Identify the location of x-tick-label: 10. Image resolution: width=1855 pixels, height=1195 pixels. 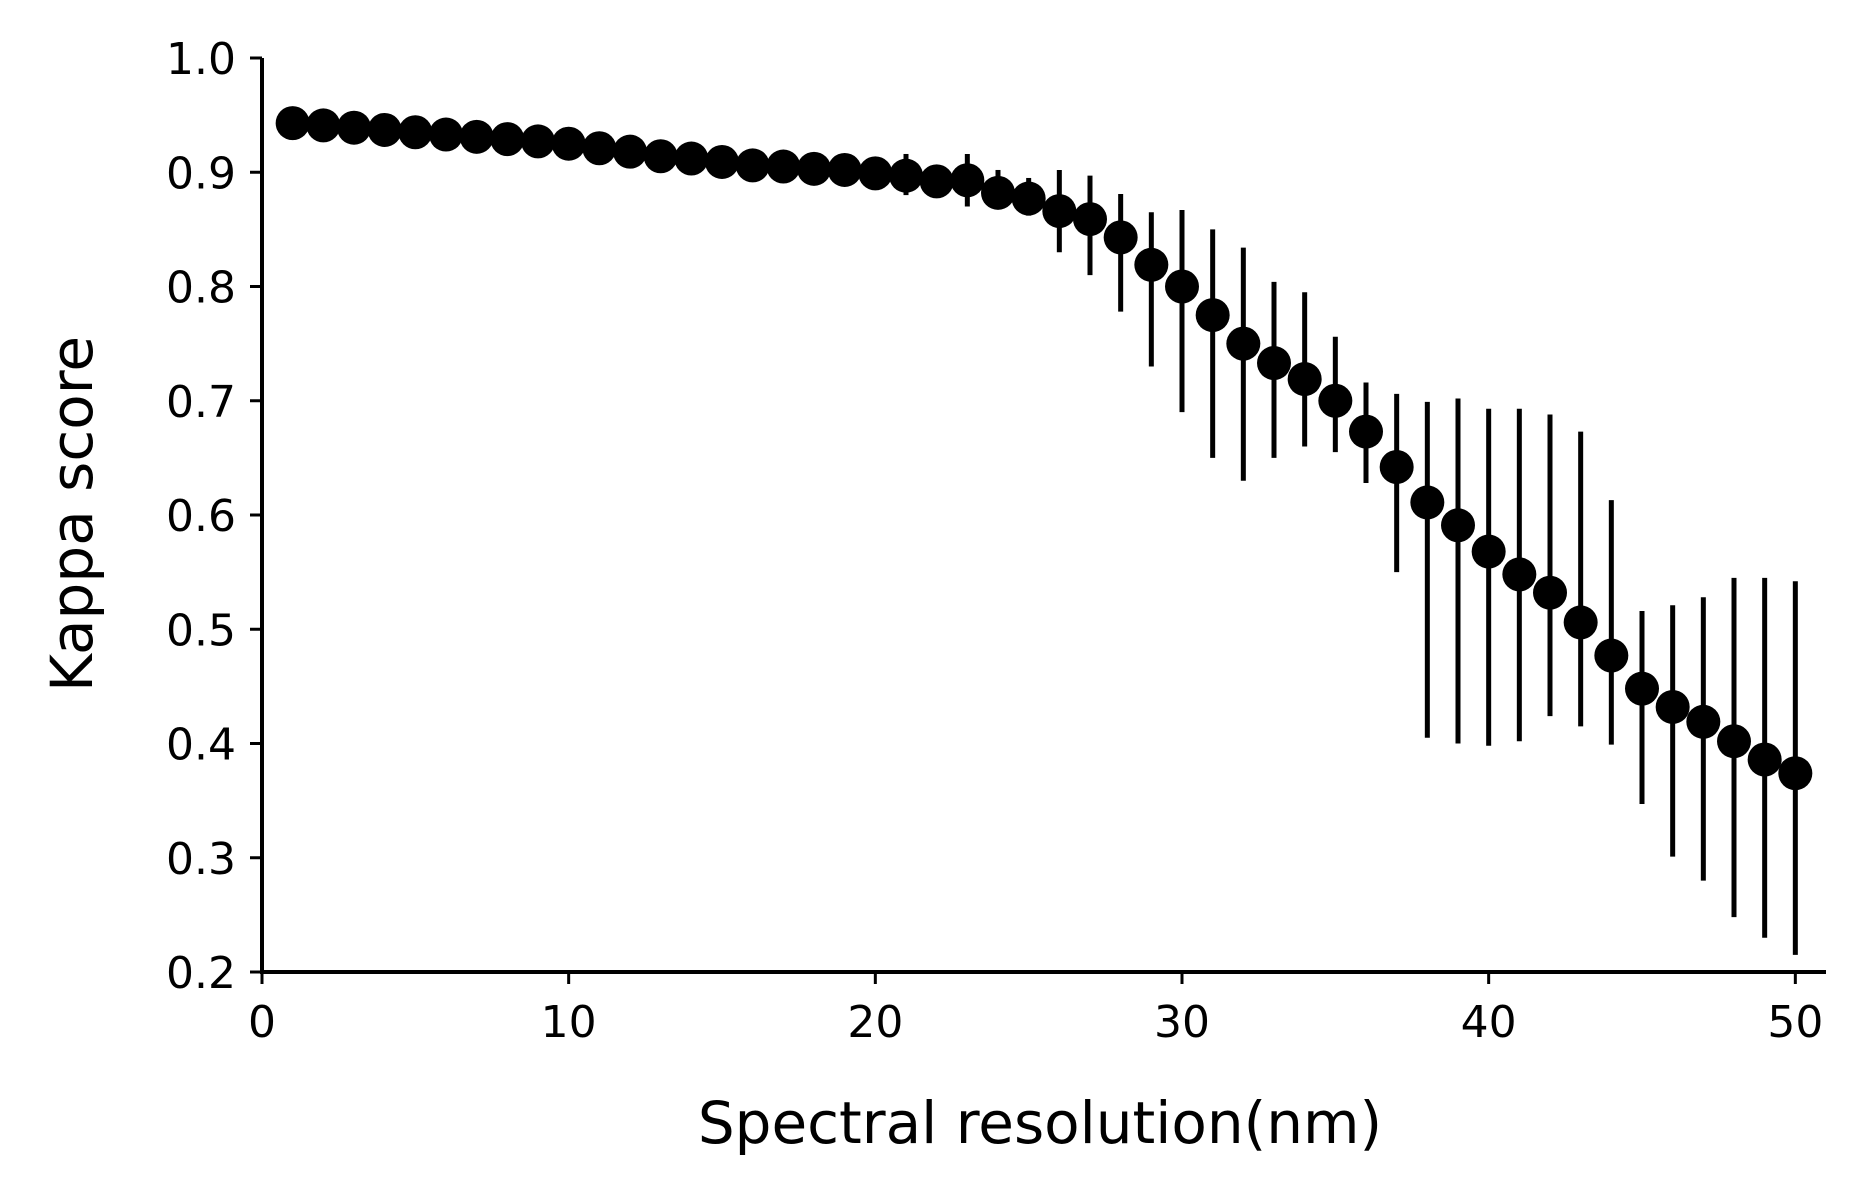
(569, 1022).